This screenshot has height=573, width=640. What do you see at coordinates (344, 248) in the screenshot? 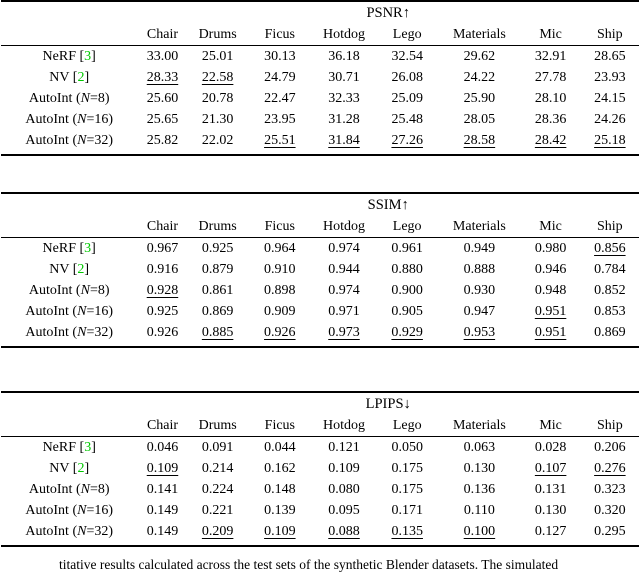
I see `metric-value-cell: 0.974` at bounding box center [344, 248].